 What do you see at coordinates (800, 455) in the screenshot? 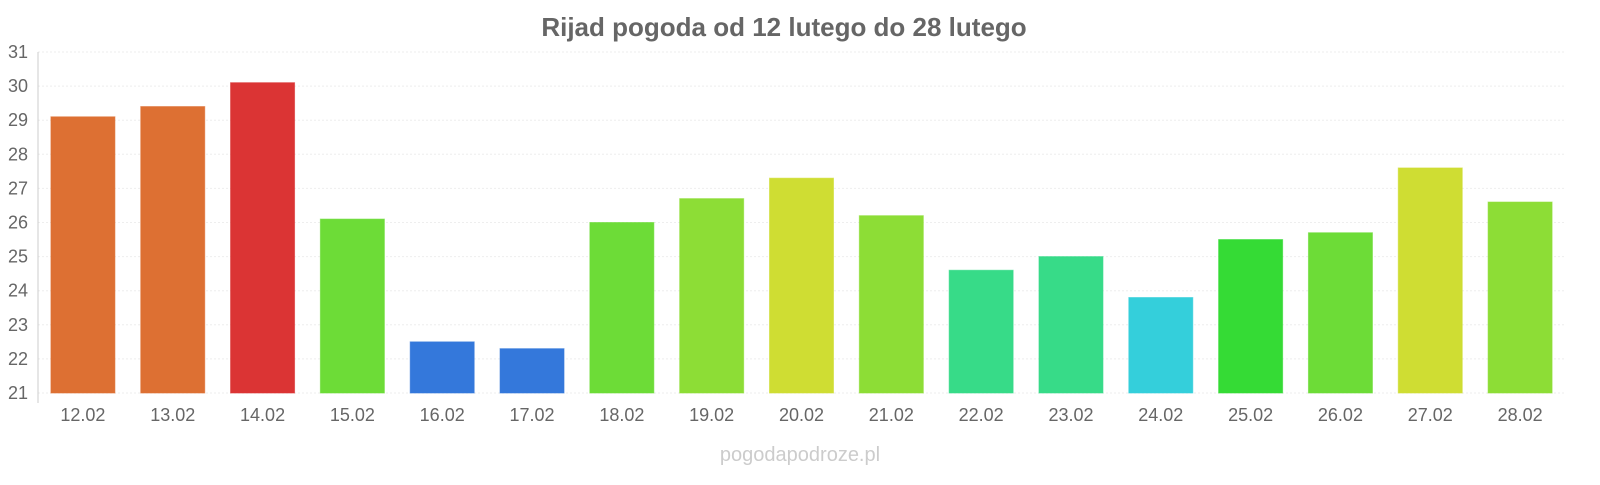
I see `watermark: pogodapodroze.pl` at bounding box center [800, 455].